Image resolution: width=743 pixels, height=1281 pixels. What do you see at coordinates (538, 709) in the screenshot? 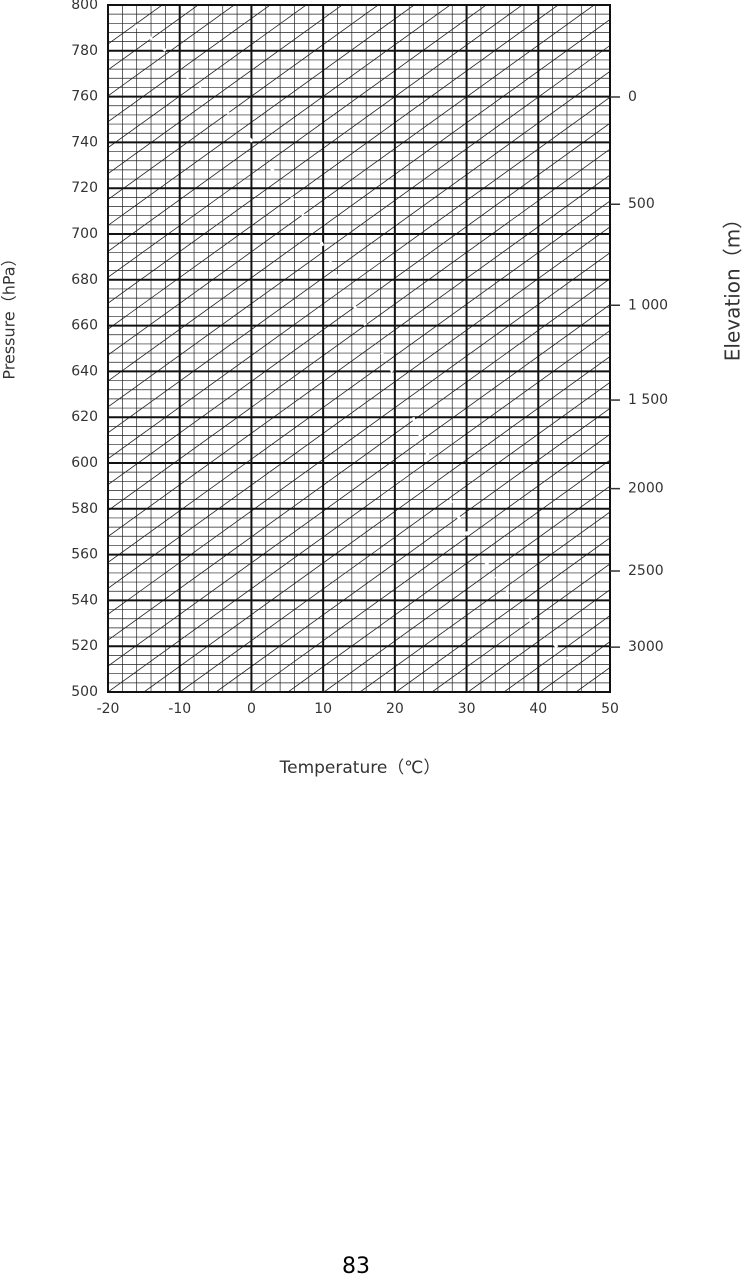
I see `x-tick-label: 40` at bounding box center [538, 709].